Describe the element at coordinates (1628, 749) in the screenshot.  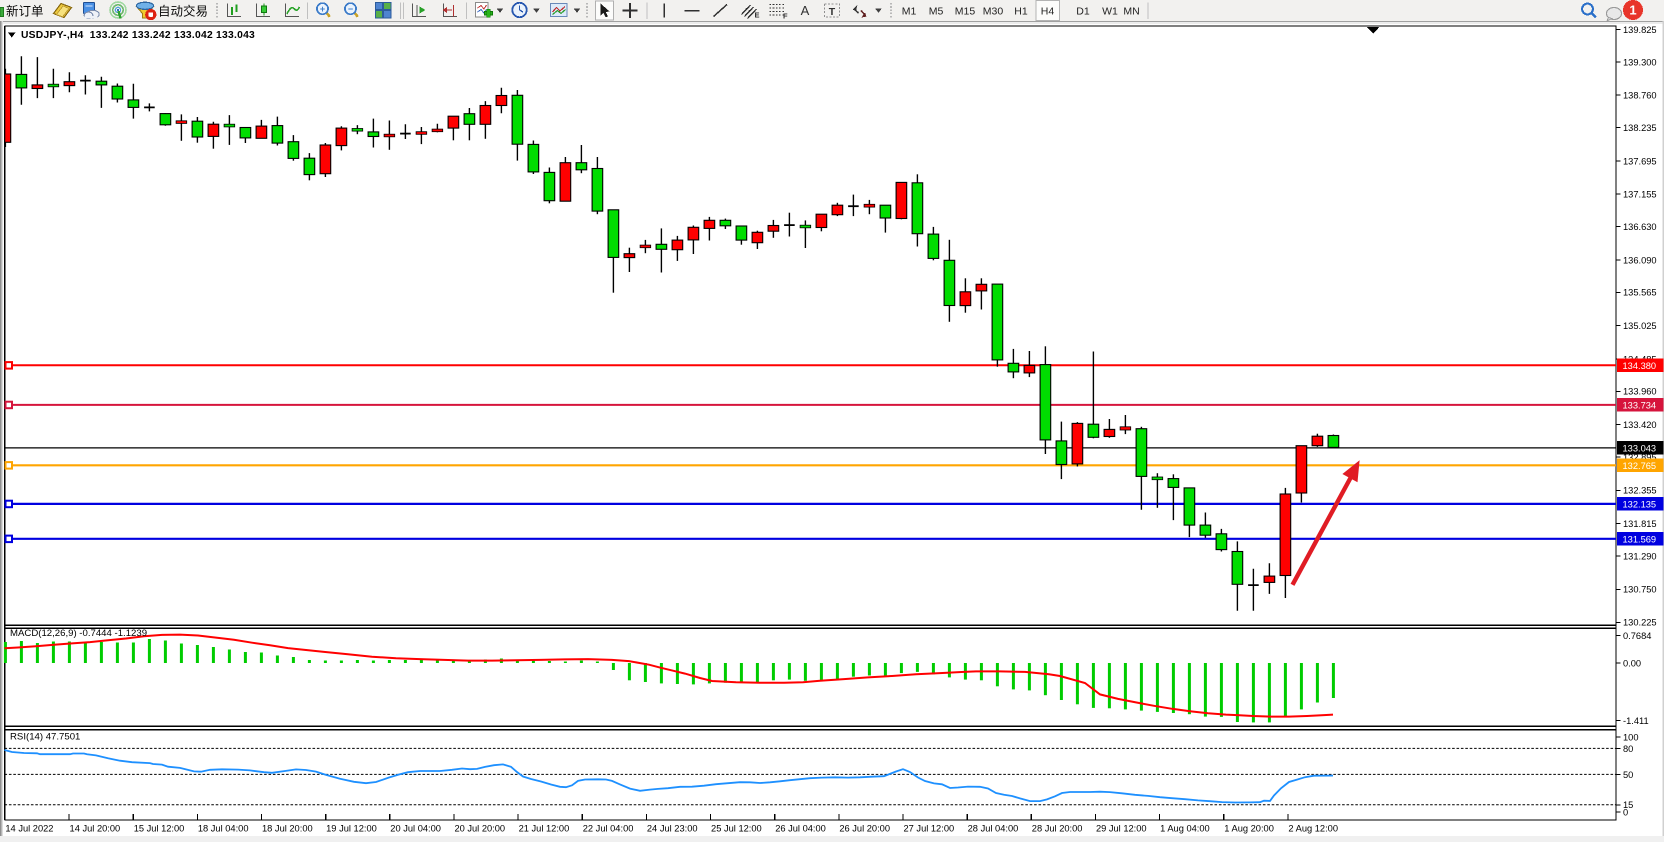
I see `svg-text: 80` at that location.